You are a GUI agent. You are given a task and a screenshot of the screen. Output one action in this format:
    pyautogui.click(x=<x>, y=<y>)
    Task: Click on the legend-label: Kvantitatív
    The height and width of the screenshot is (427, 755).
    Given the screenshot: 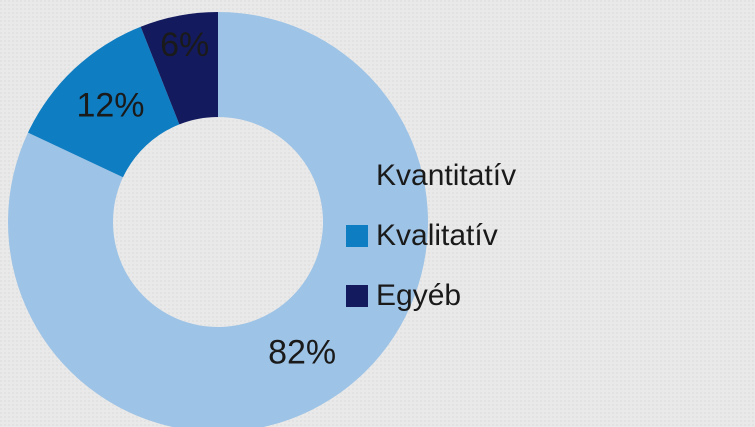 What is the action you would take?
    pyautogui.click(x=446, y=175)
    